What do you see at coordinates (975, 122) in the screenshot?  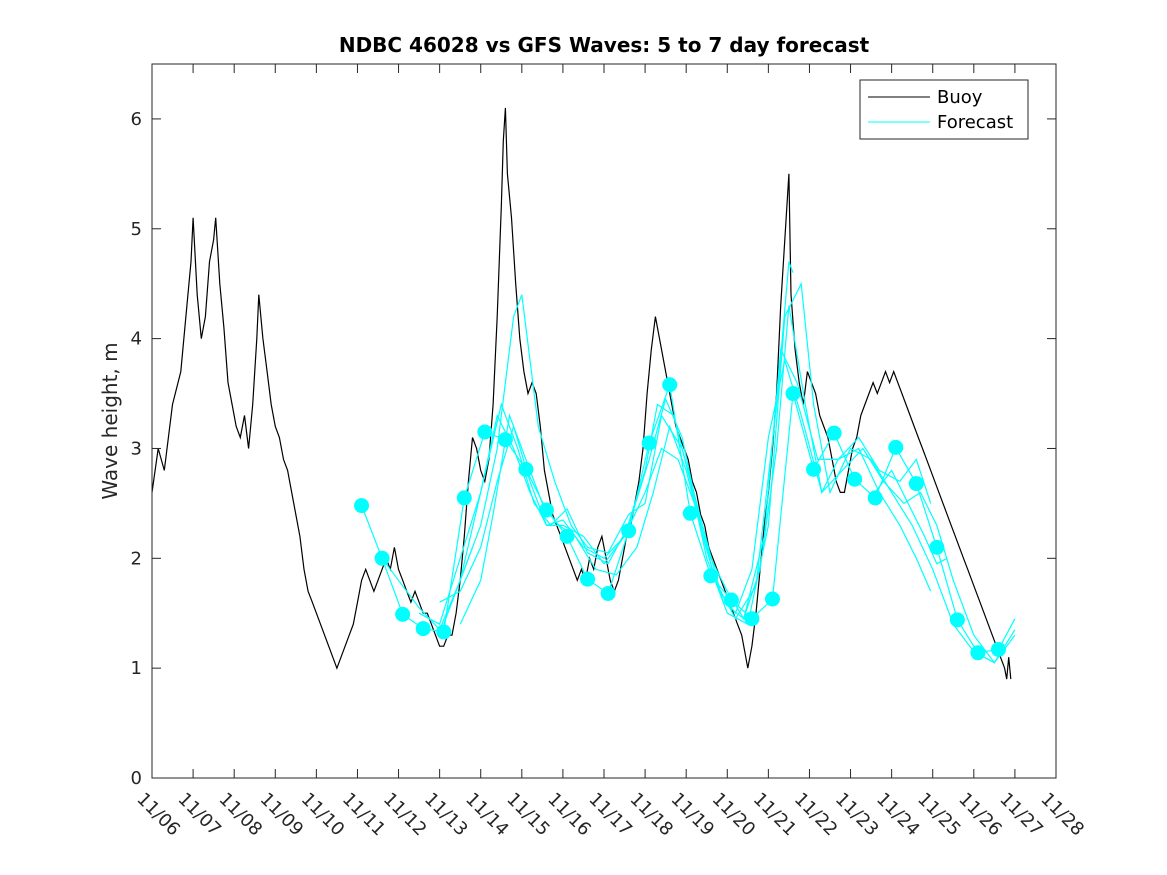 I see `legend-forecast-label: Forecast` at bounding box center [975, 122].